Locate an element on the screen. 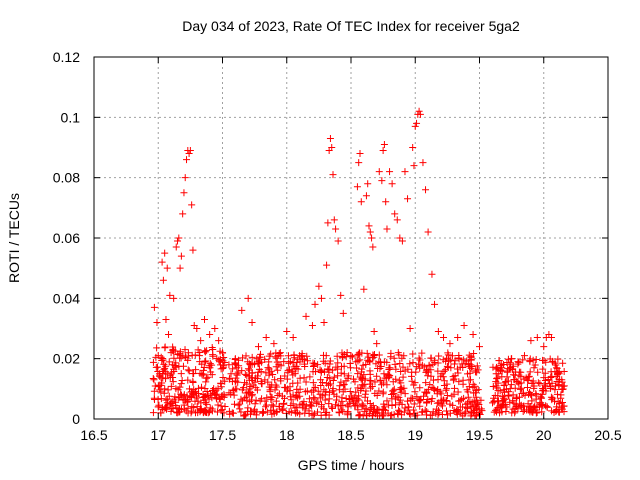 Image resolution: width=640 pixels, height=480 pixels. y-tick-label: 0.08 is located at coordinates (66, 178).